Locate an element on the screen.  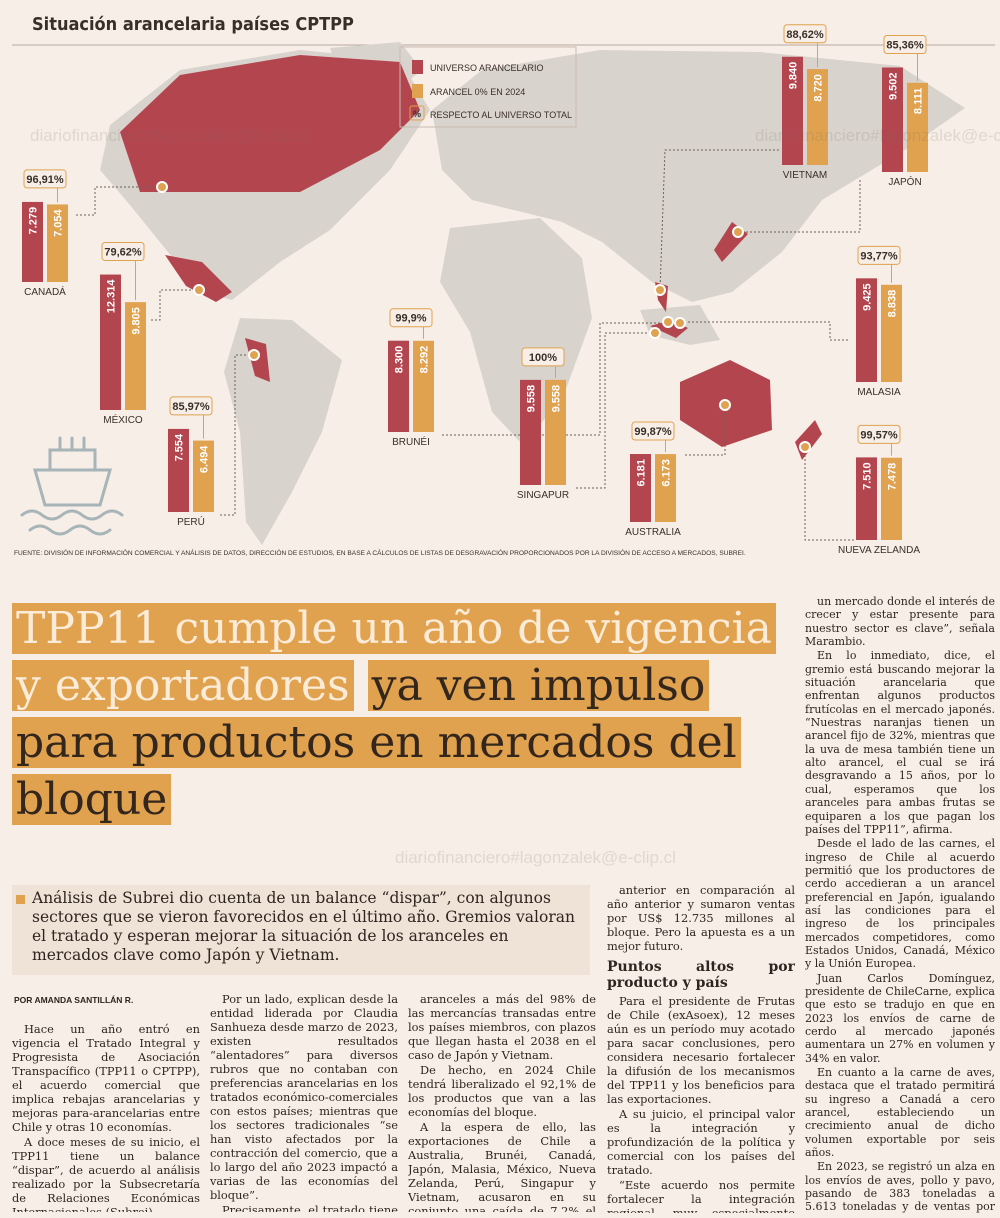
legend-label: RESPECTO AL UNIVERSO TOTAL is located at coordinates (501, 115).